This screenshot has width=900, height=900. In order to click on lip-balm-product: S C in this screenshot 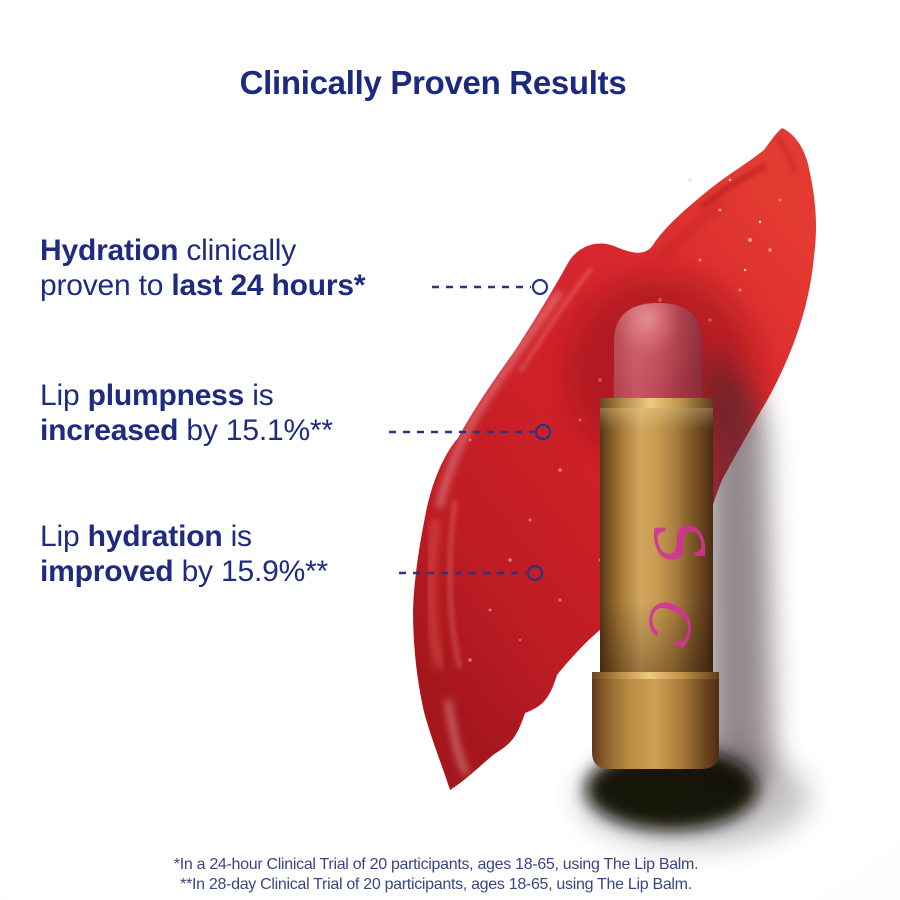, I will do `click(655, 536)`.